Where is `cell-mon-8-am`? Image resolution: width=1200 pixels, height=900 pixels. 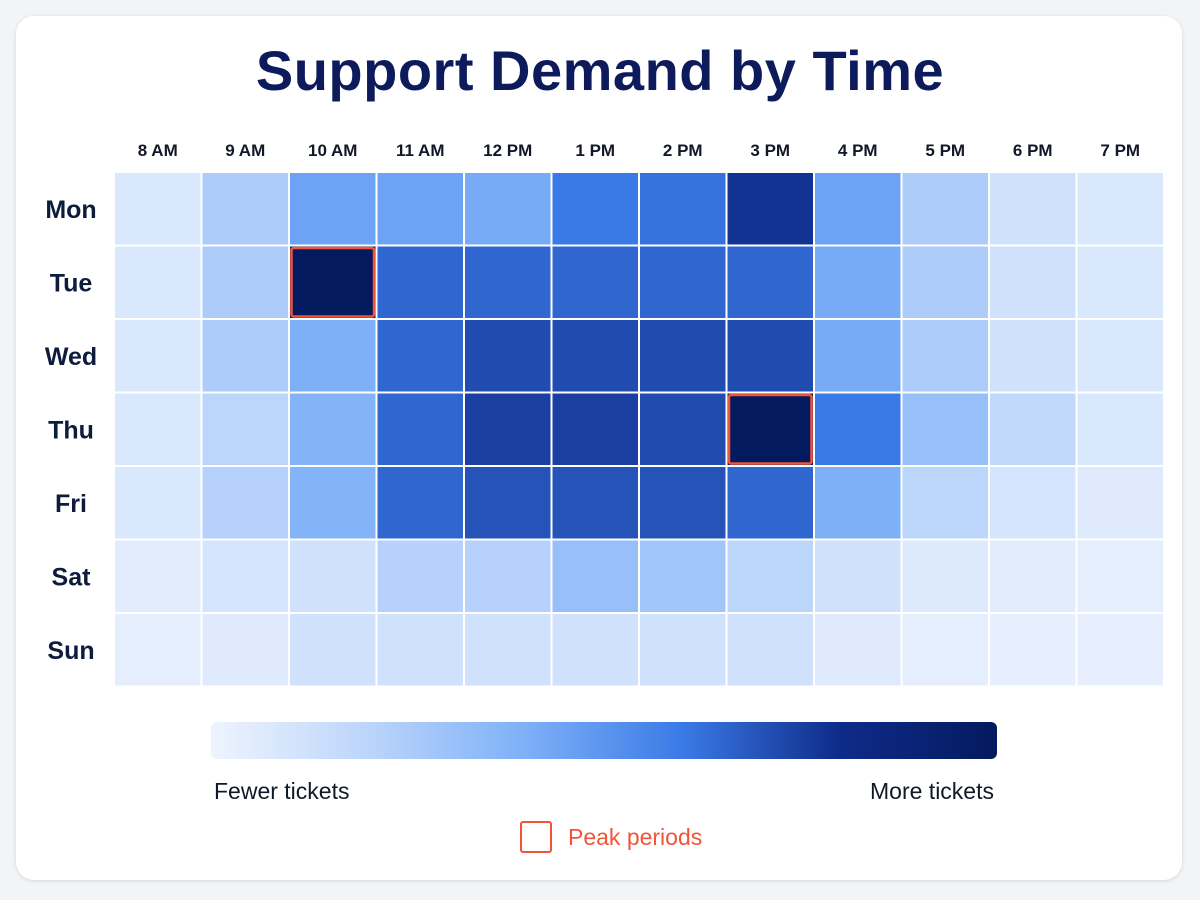 cell-mon-8-am is located at coordinates (158, 209).